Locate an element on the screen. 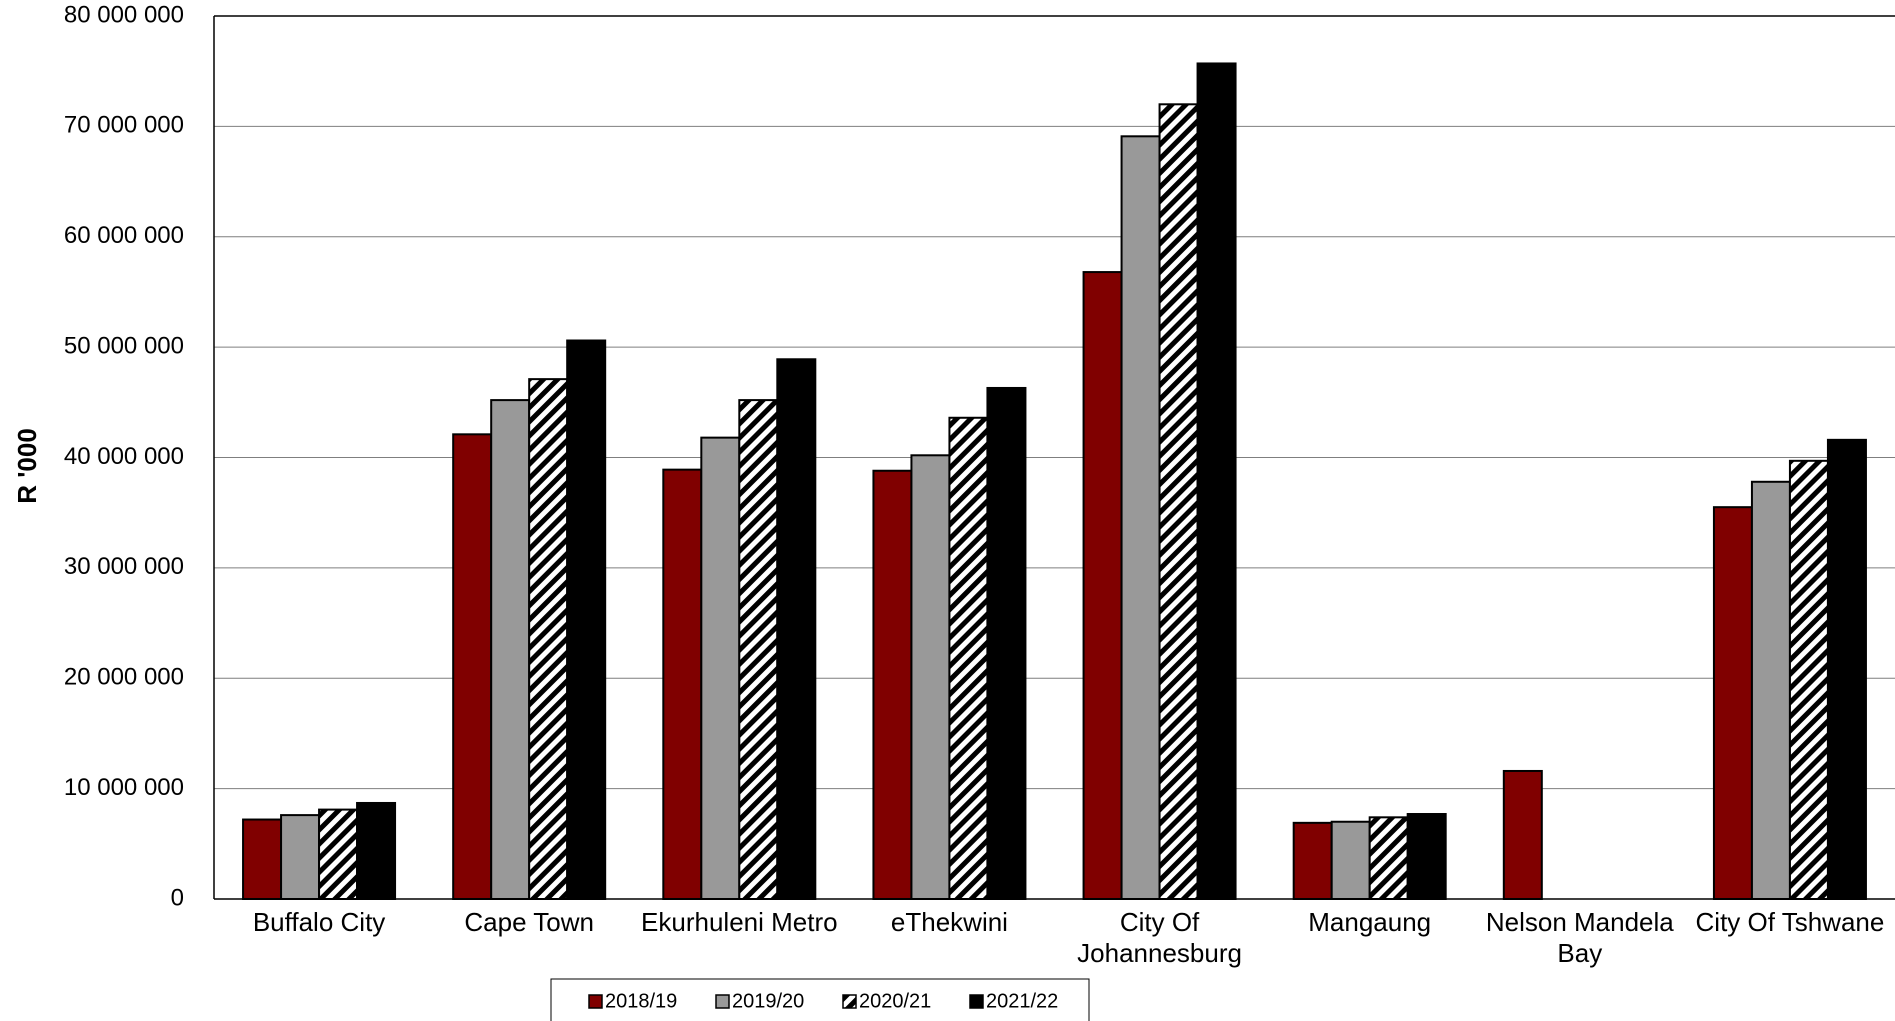  x-tick-label: Cape Town is located at coordinates (529, 922).